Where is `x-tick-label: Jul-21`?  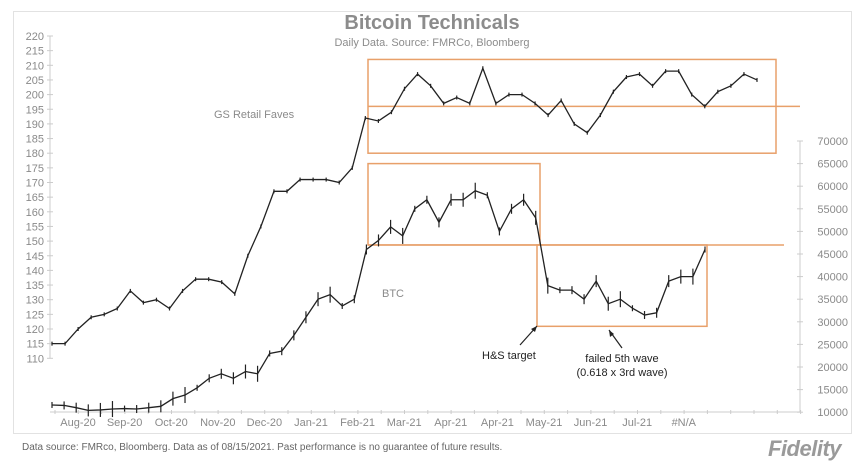 x-tick-label: Jul-21 is located at coordinates (637, 423).